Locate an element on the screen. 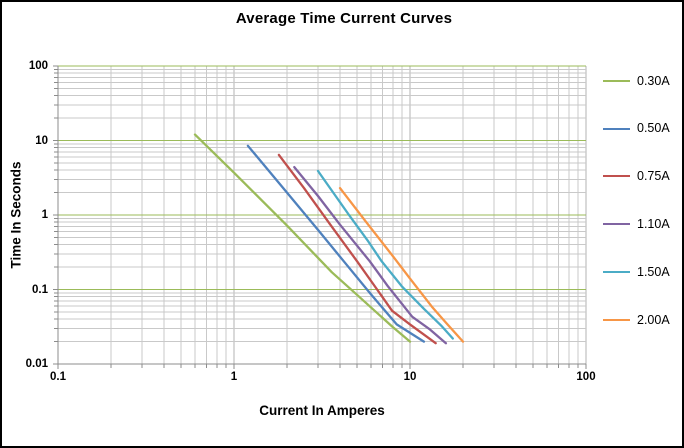 The width and height of the screenshot is (684, 448). x-tick-label: 1 is located at coordinates (234, 377).